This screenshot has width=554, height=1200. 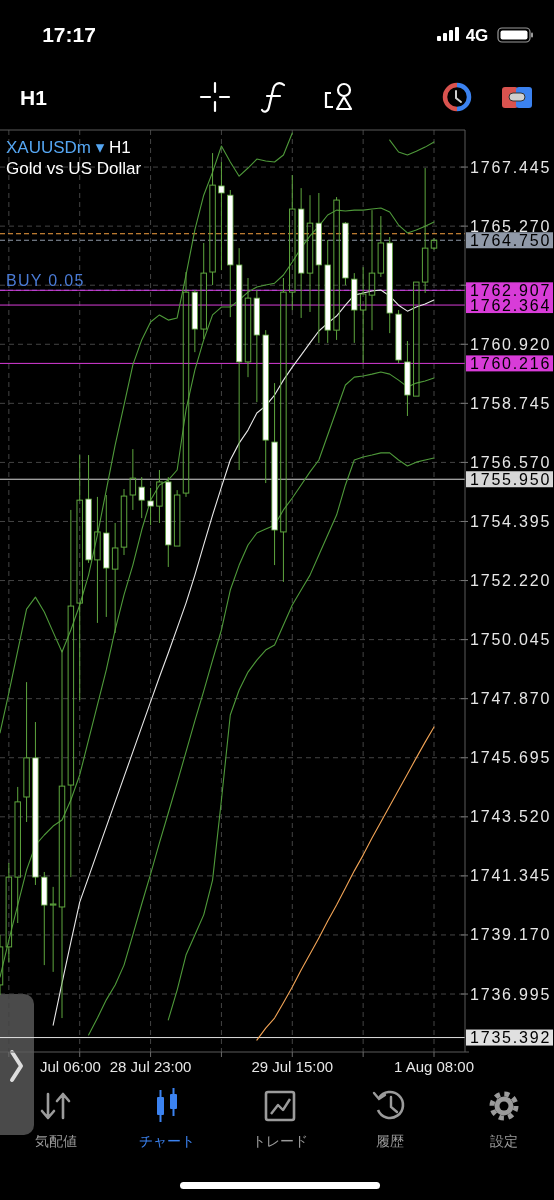 What do you see at coordinates (434, 1066) in the screenshot?
I see `x-tick-label: 1 Aug 08:00` at bounding box center [434, 1066].